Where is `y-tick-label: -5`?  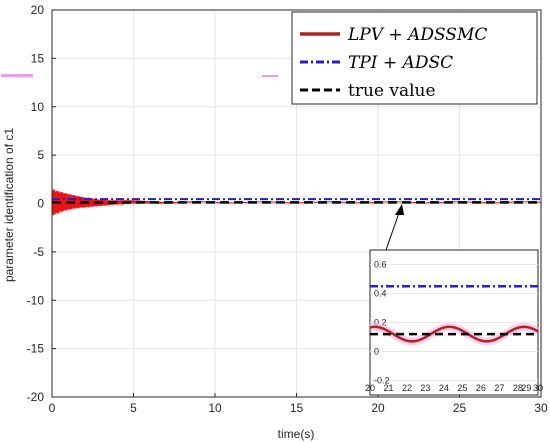 y-tick-label: -5 is located at coordinates (38, 252).